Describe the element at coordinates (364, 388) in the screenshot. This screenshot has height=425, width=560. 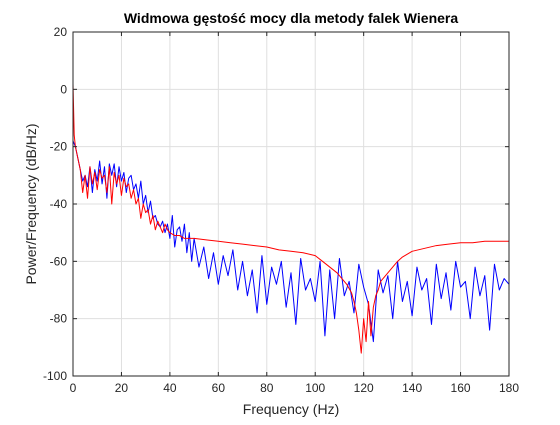
I see `x-tick-label: 120` at that location.